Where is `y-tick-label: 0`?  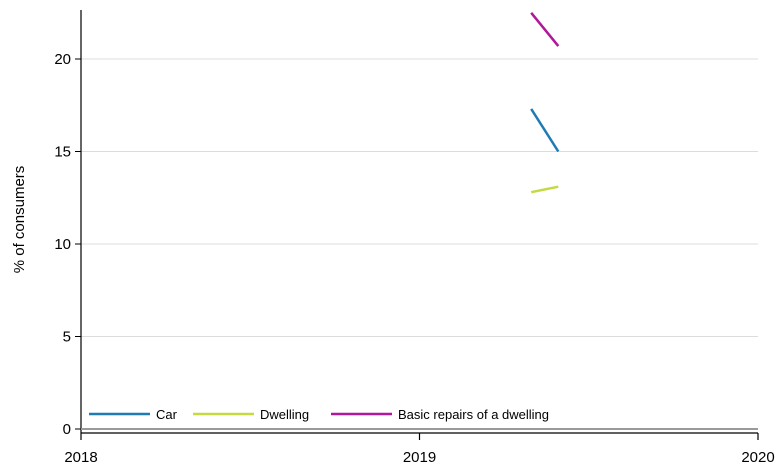 y-tick-label: 0 is located at coordinates (67, 429).